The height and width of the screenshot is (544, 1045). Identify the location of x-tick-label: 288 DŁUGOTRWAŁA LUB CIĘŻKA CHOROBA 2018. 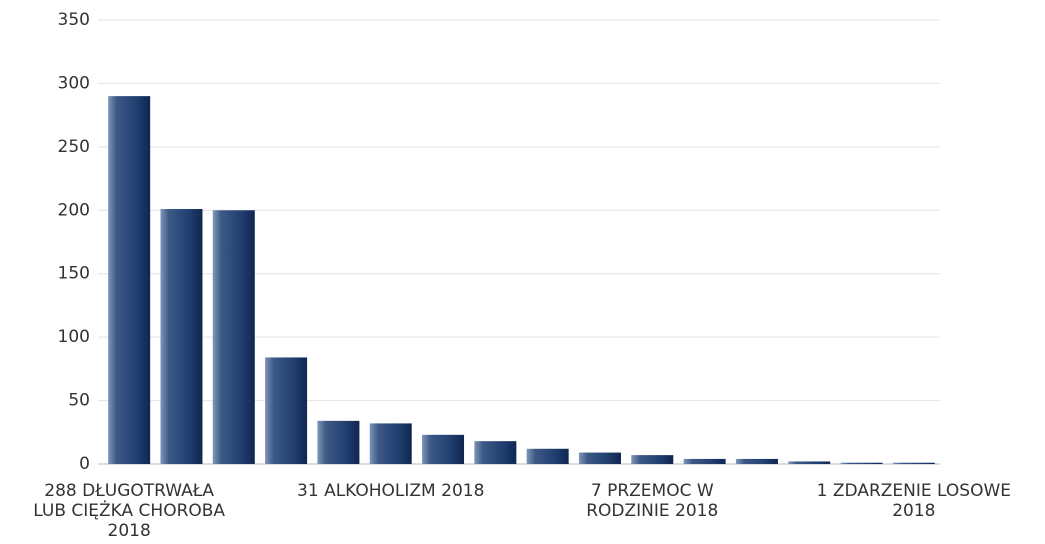
(129, 511).